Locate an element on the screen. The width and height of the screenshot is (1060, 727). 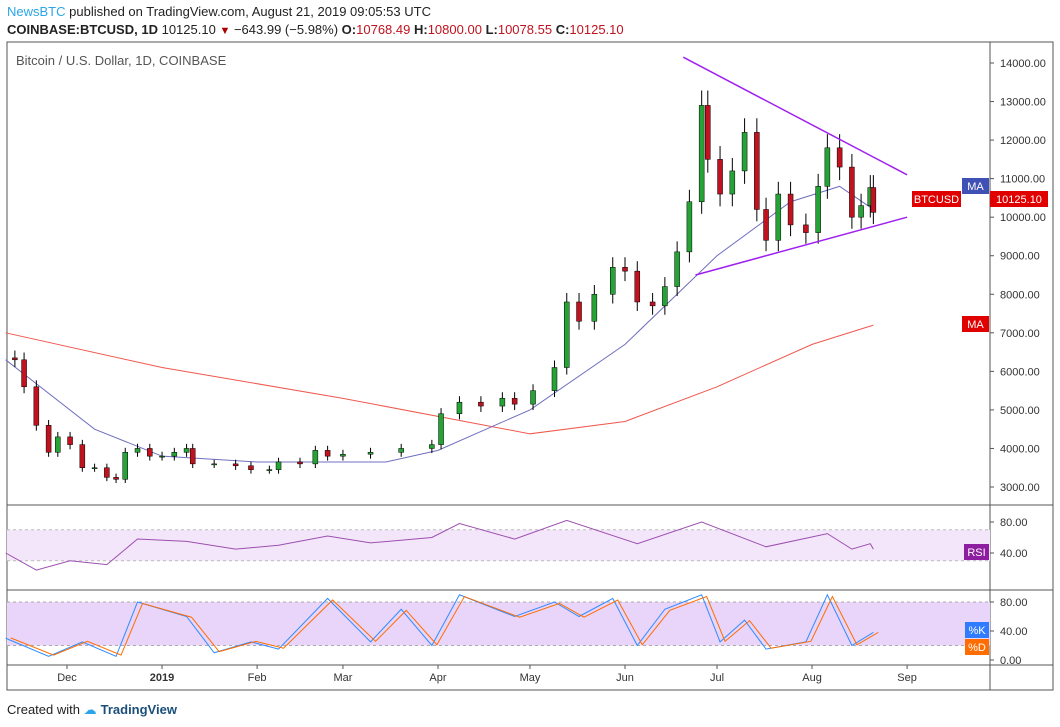
low-label: L: is located at coordinates (491, 29).